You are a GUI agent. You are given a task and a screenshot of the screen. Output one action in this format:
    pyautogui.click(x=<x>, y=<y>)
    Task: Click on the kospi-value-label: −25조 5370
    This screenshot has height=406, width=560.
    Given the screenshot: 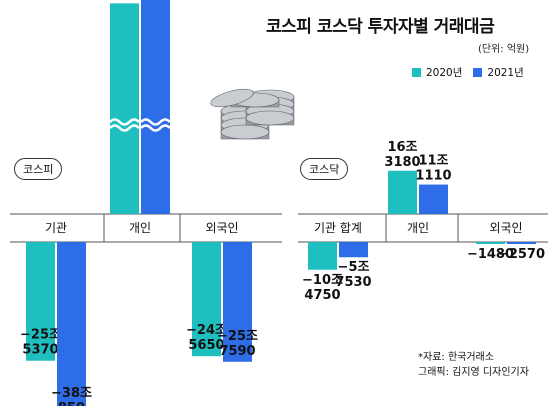 What is the action you would take?
    pyautogui.click(x=40, y=343)
    